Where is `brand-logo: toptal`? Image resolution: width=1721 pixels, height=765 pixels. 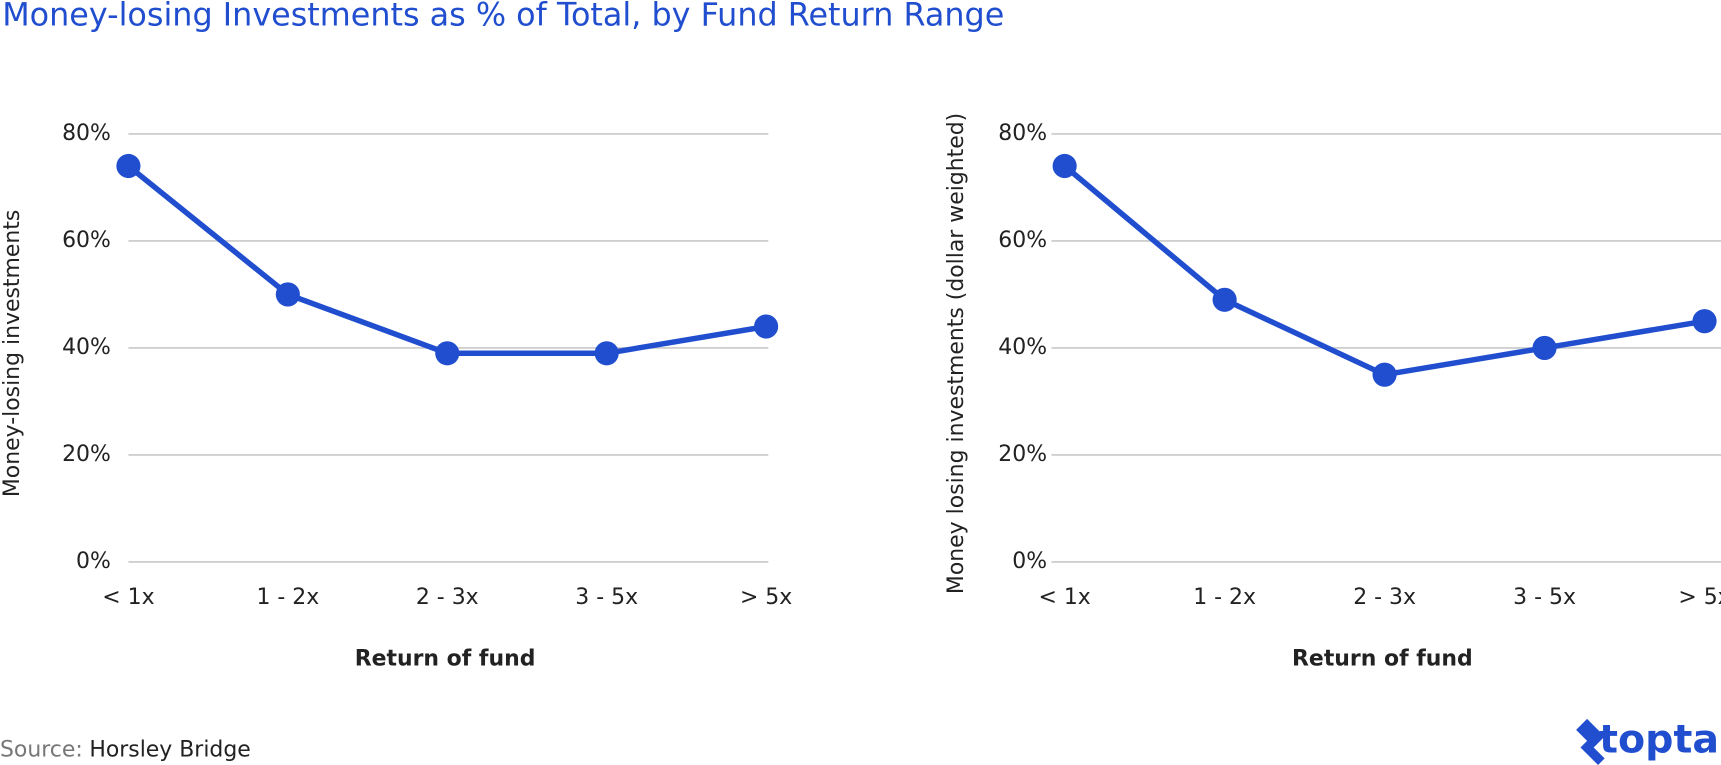 brand-logo: toptal is located at coordinates (1648, 740).